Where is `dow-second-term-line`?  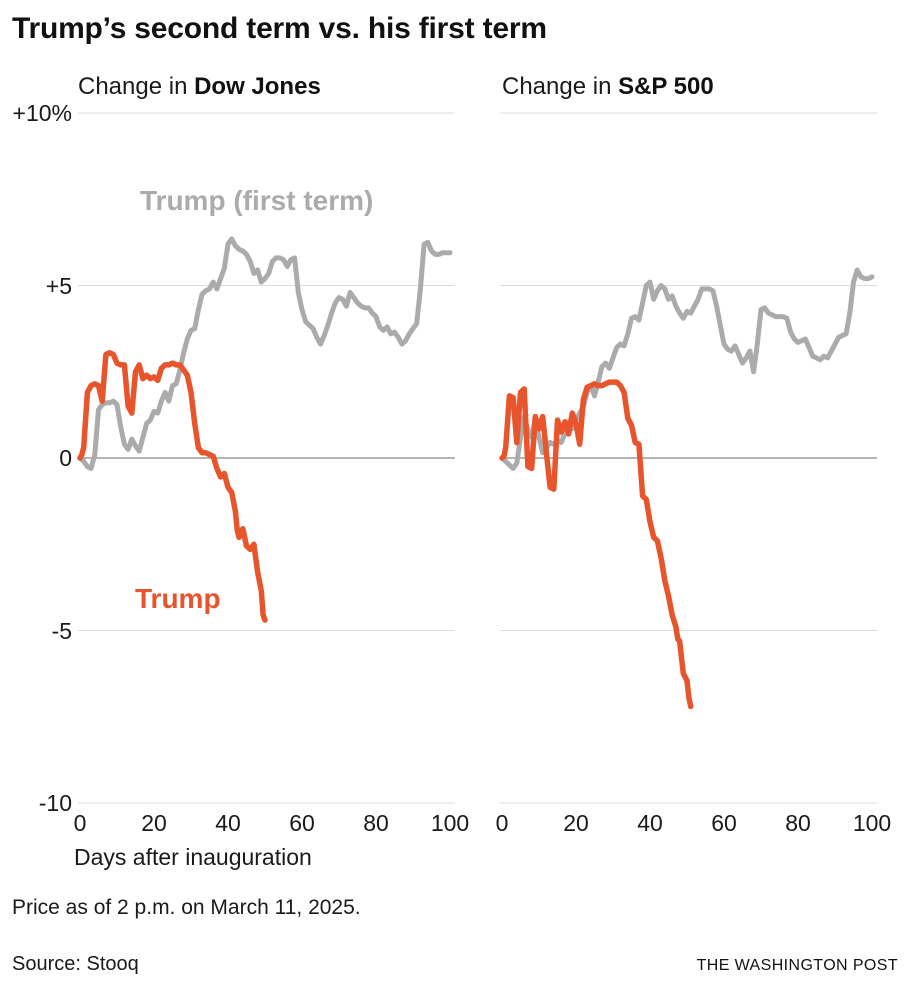 dow-second-term-line is located at coordinates (172, 486).